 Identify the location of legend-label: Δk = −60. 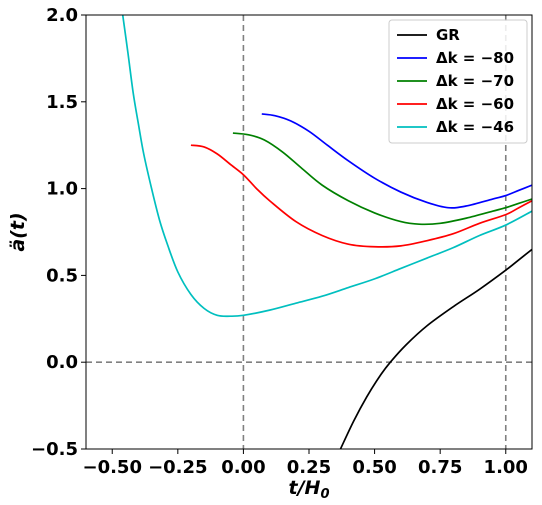
(475, 104).